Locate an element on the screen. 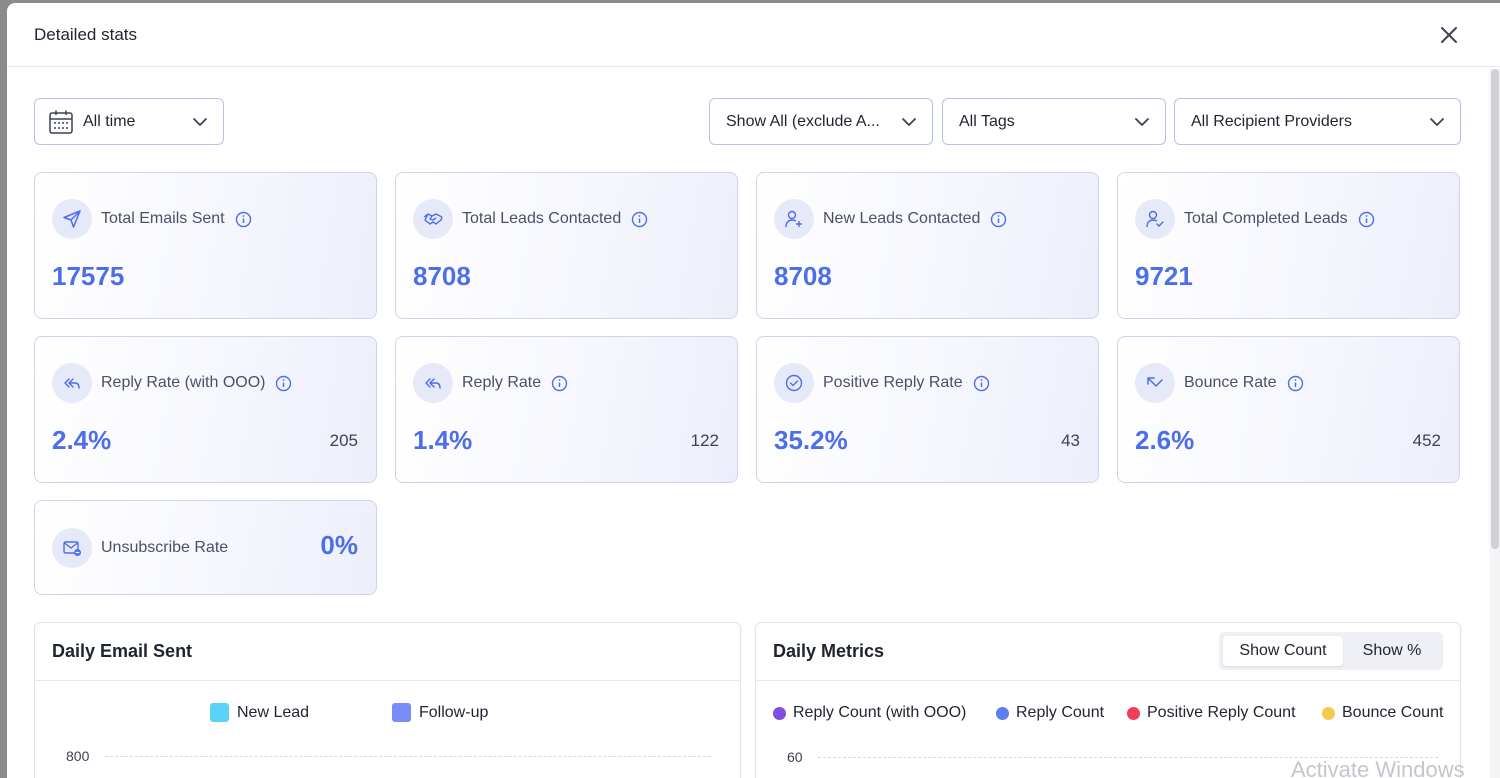 This screenshot has width=1500, height=778. count-percent-toggle: Show Count Show % is located at coordinates (1331, 651).